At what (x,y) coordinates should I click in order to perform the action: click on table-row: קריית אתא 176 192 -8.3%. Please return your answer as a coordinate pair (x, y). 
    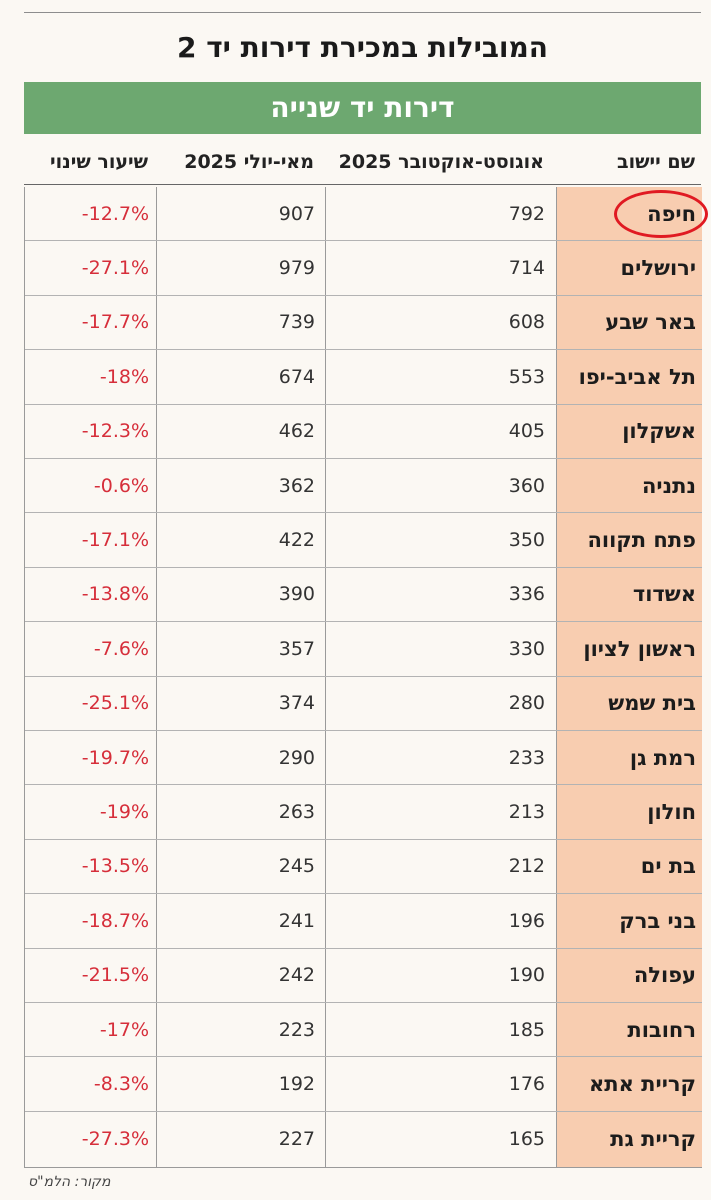
    Looking at the image, I should click on (363, 1084).